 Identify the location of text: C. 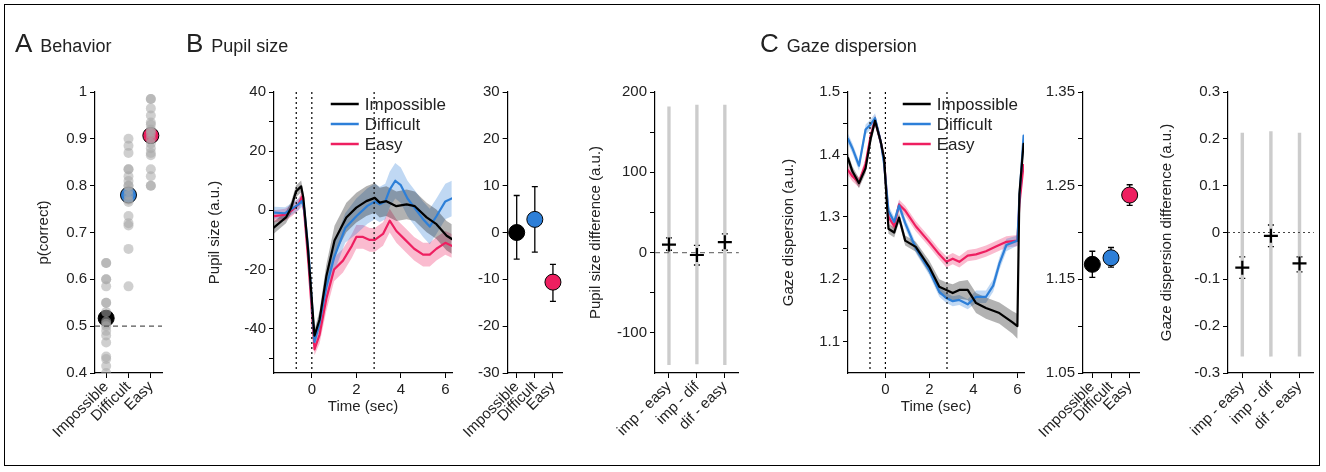
(769, 43).